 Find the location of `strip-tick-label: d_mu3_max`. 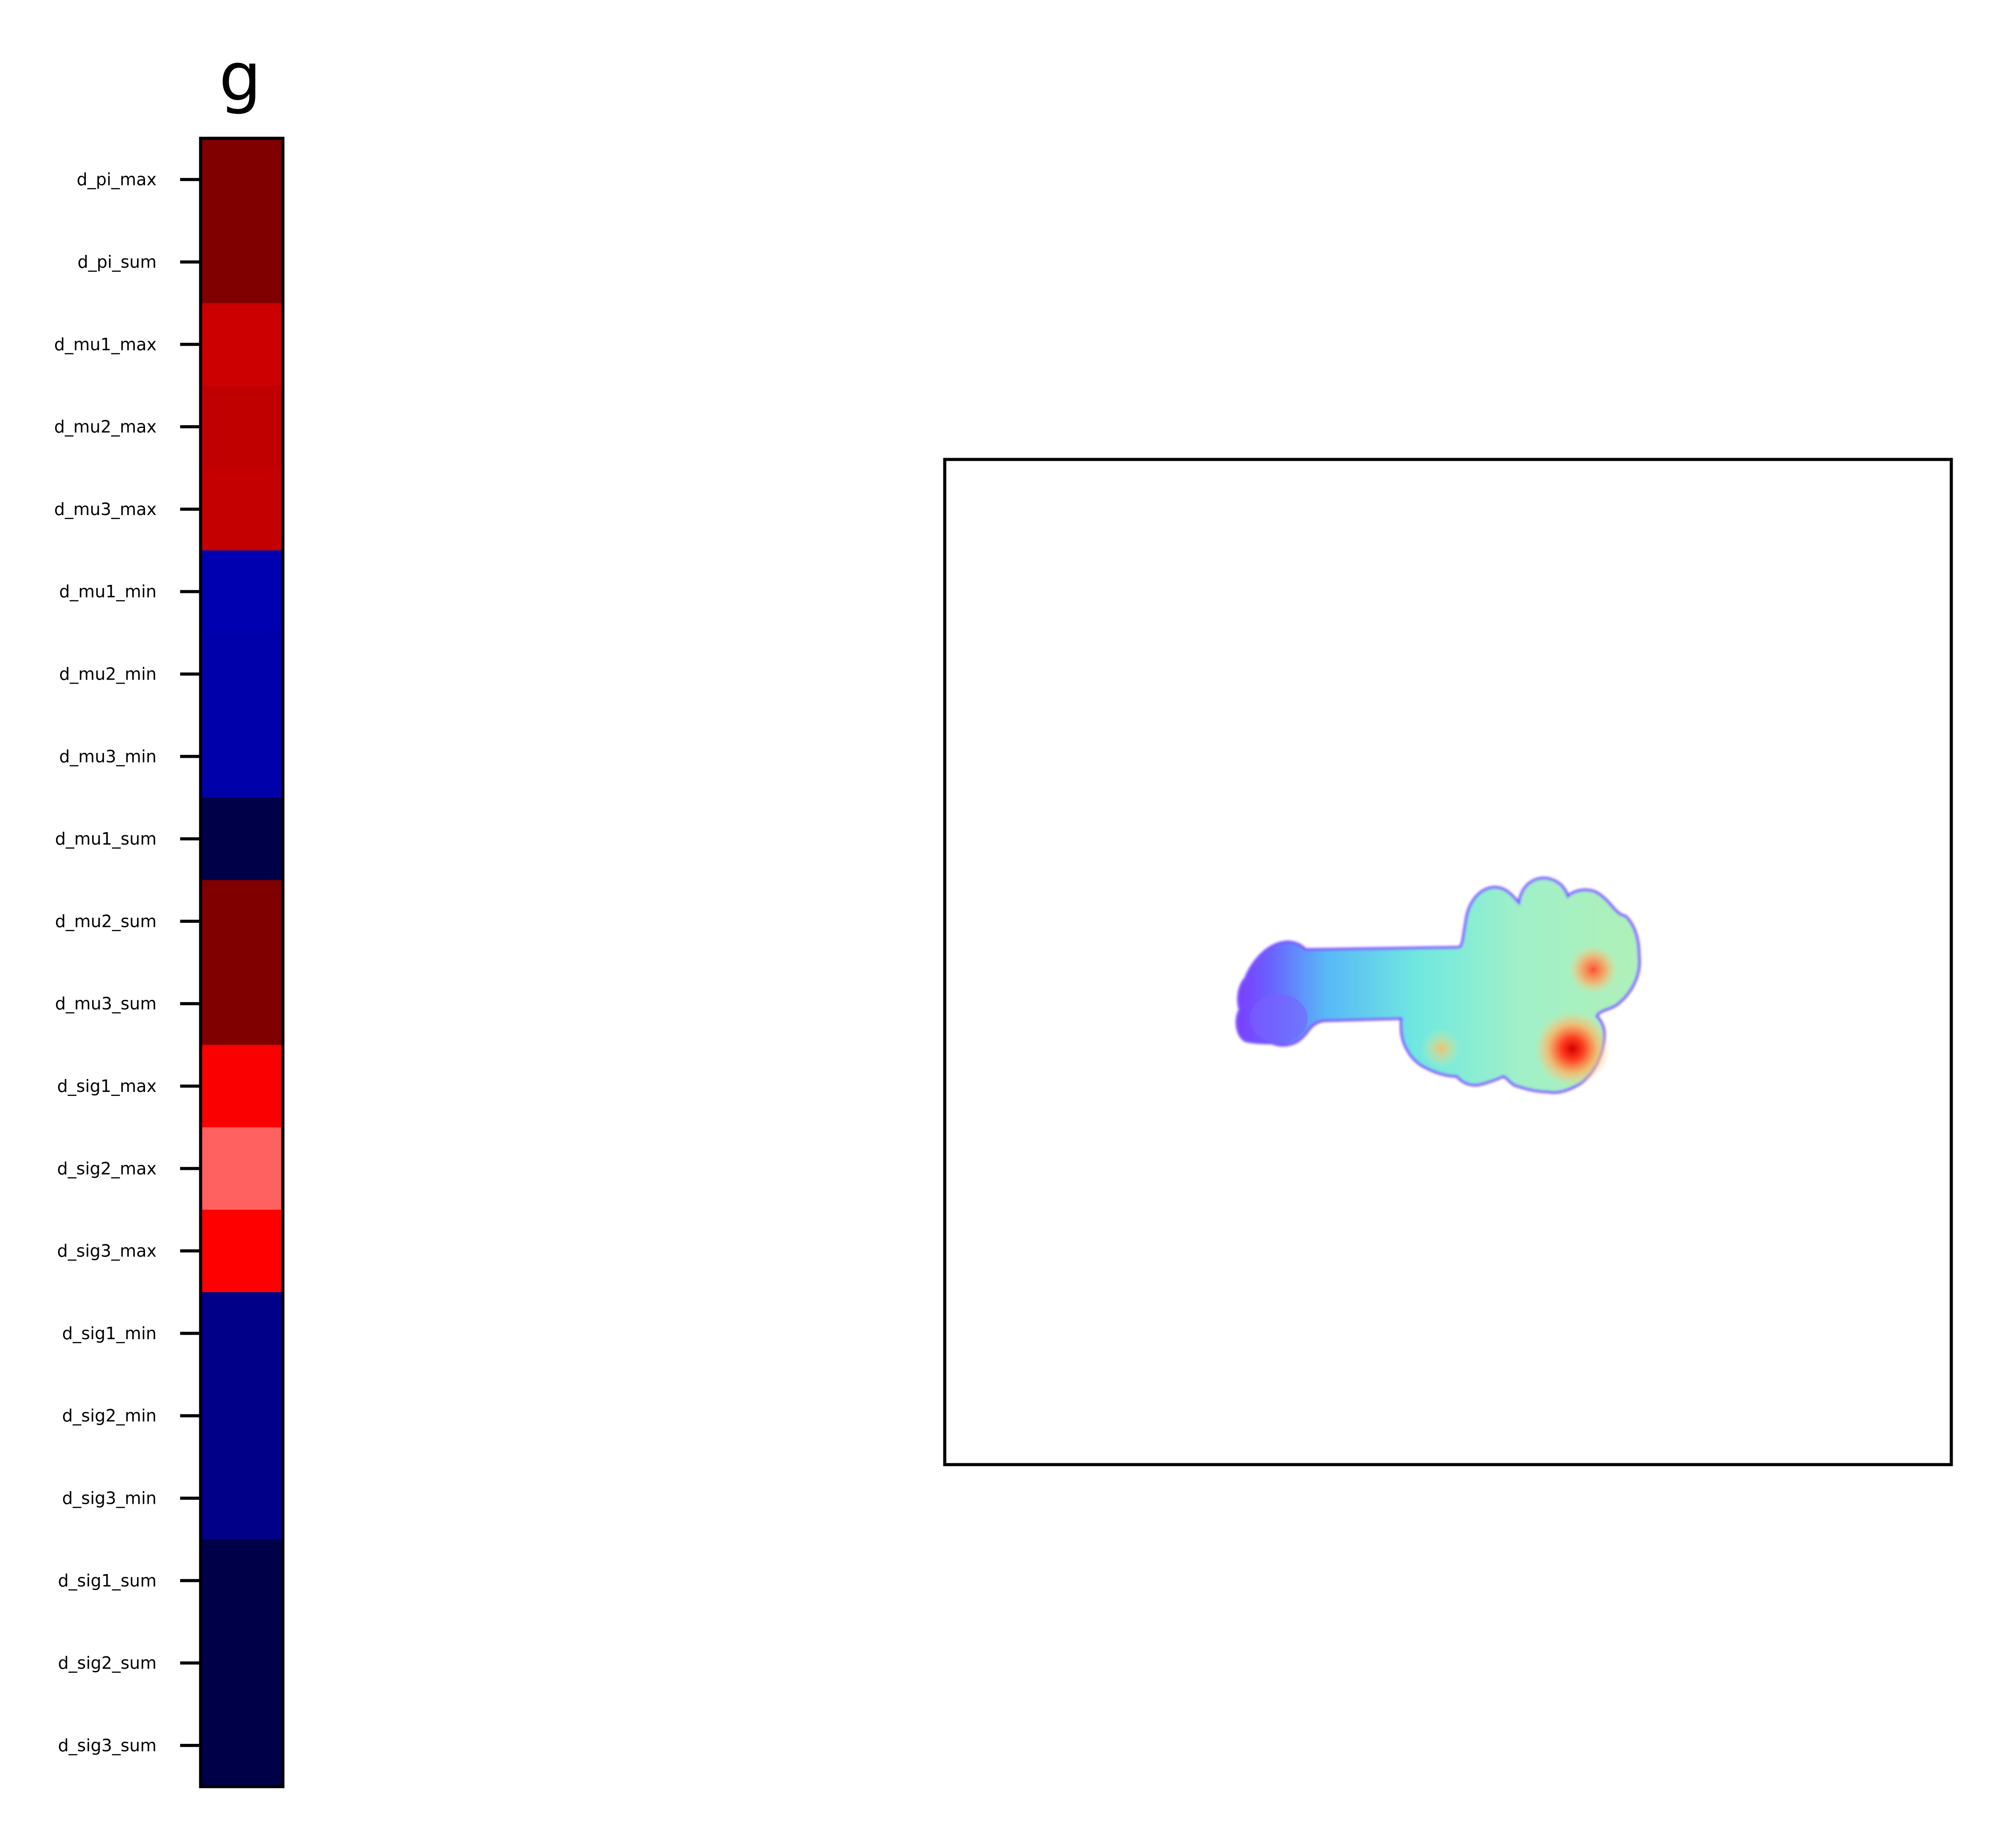

strip-tick-label: d_mu3_max is located at coordinates (105, 509).